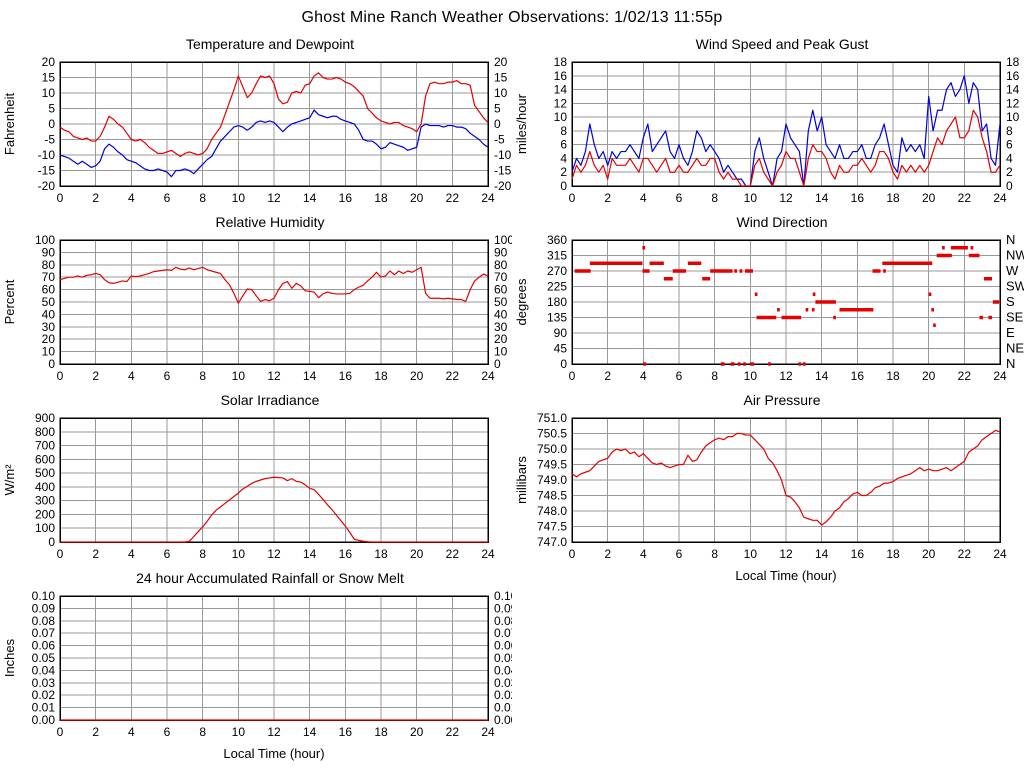 The height and width of the screenshot is (768, 1024). I want to click on svg-text: 80, so click(49, 265).